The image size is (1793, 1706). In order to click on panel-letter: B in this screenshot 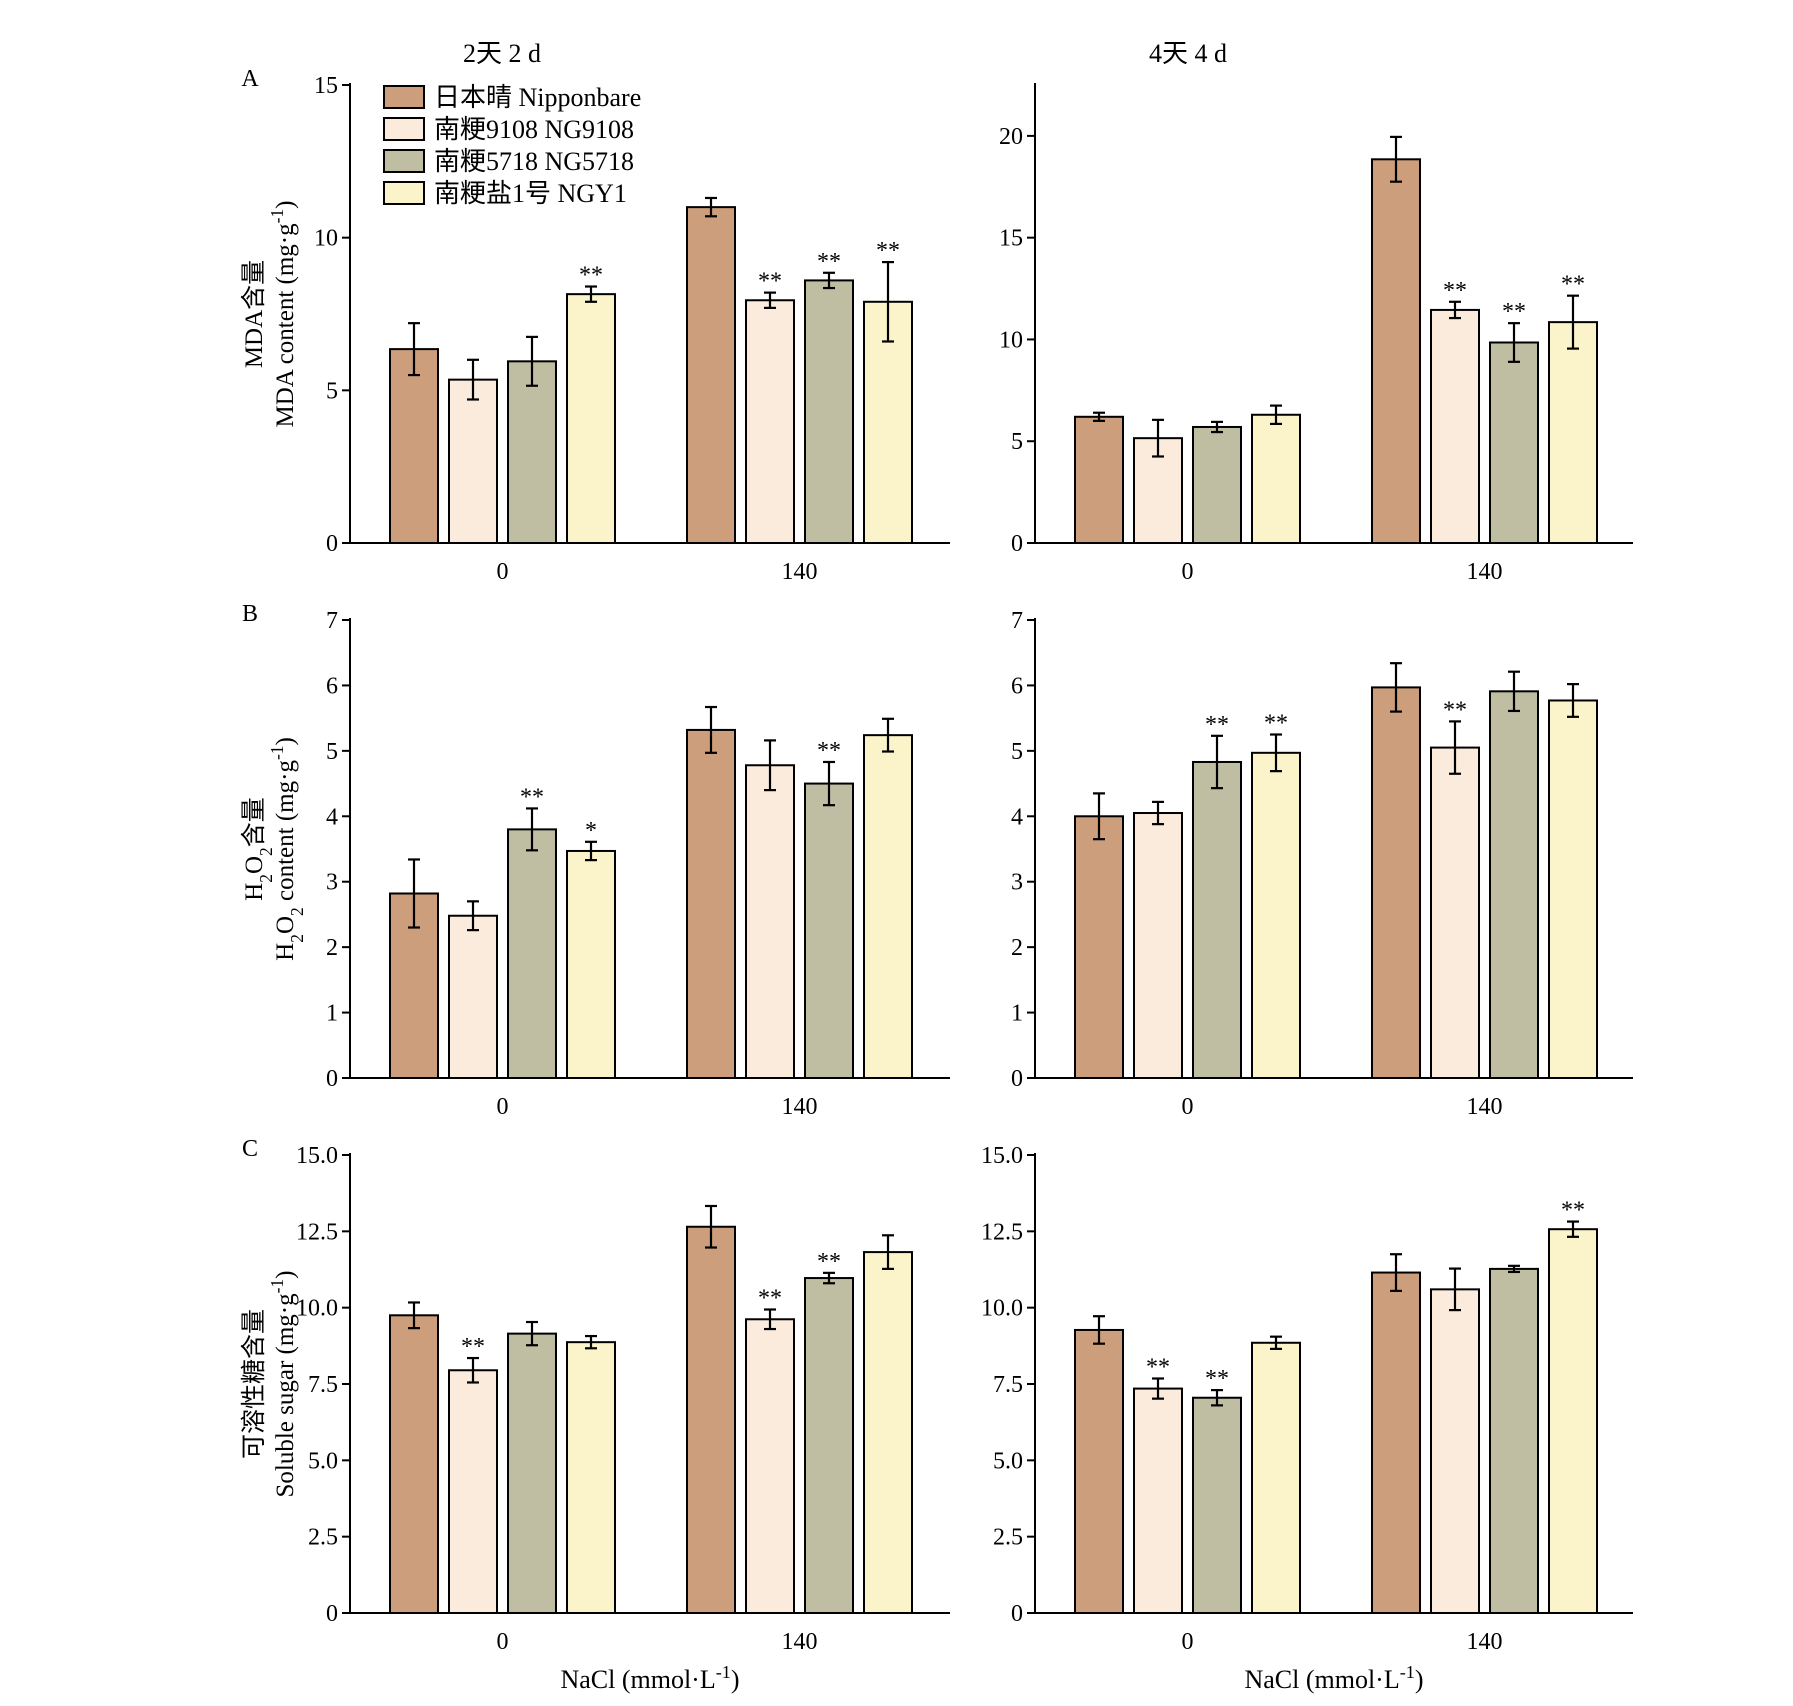, I will do `click(250, 614)`.